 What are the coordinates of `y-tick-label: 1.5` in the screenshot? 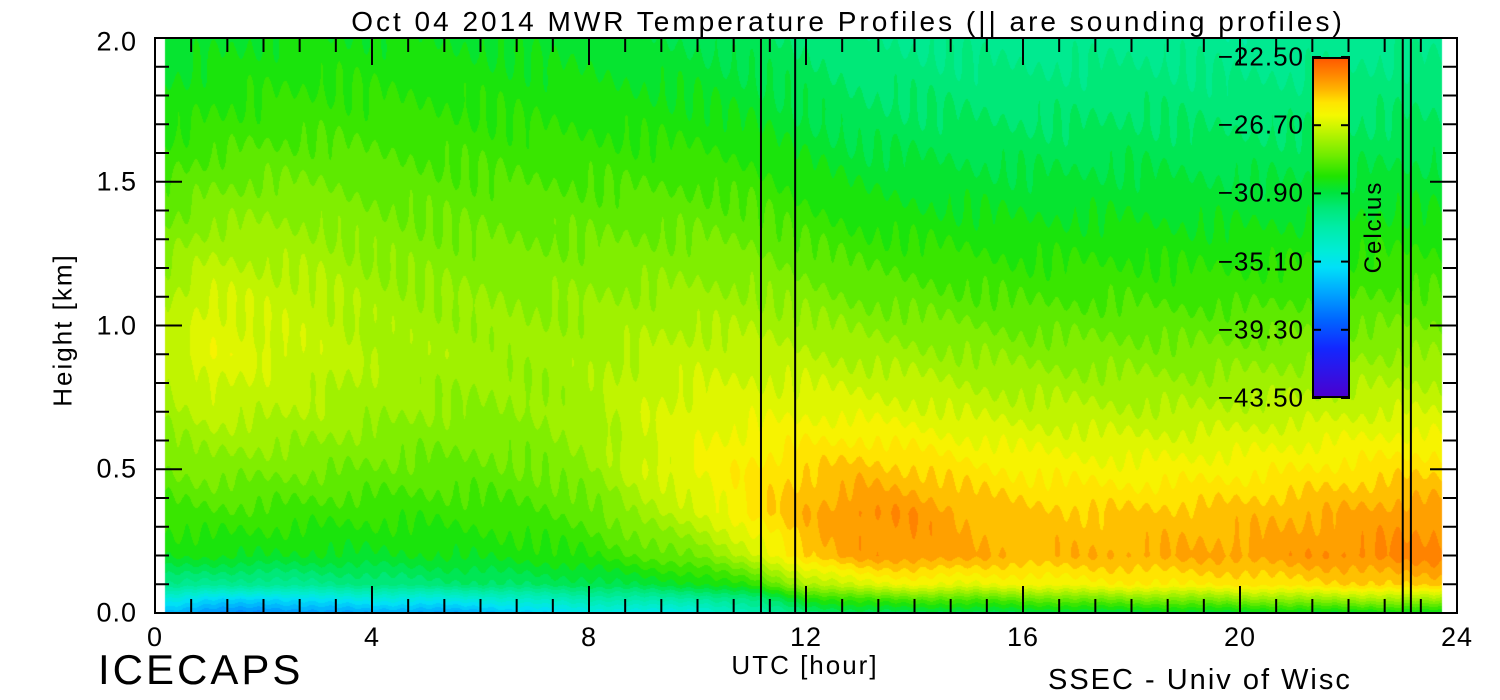 It's located at (116, 181).